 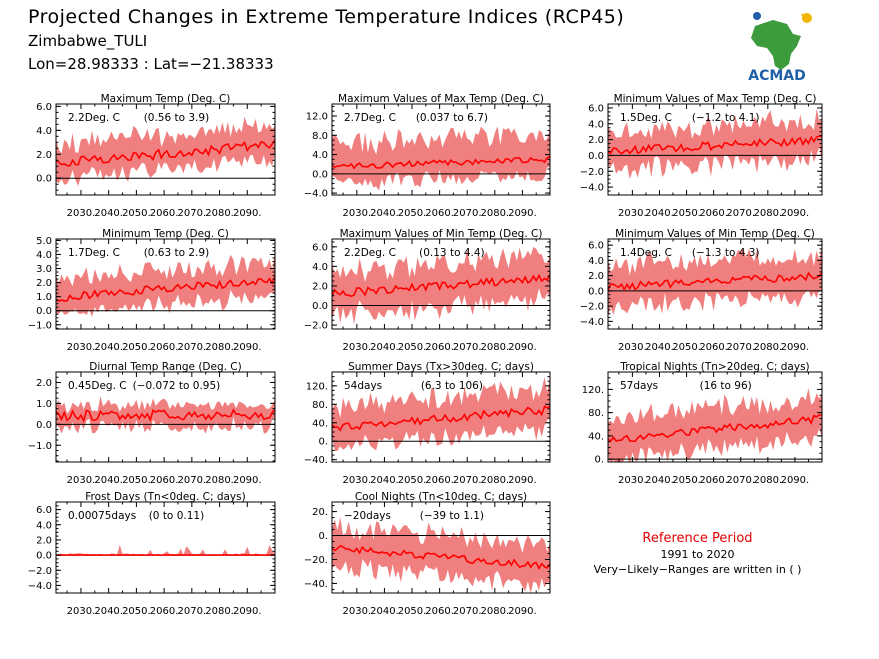 I want to click on chart-range: (−1.3 to 4.3), so click(x=726, y=253).